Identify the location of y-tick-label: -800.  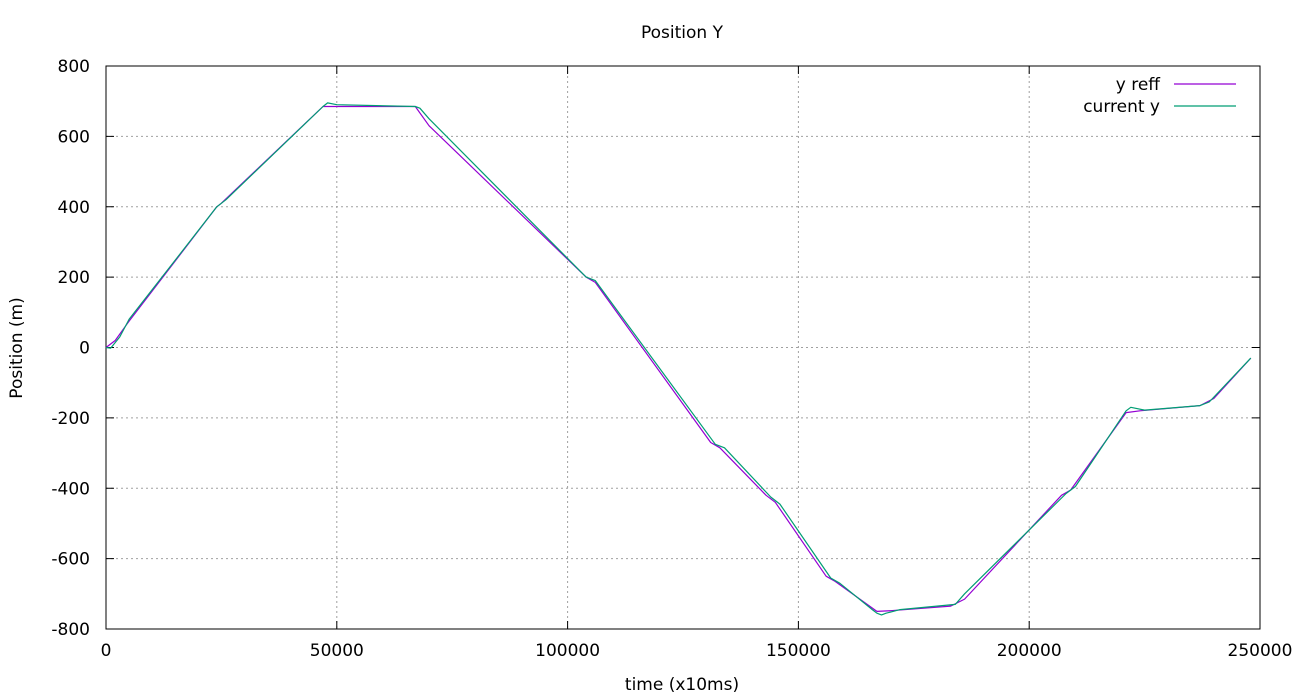
(70, 630).